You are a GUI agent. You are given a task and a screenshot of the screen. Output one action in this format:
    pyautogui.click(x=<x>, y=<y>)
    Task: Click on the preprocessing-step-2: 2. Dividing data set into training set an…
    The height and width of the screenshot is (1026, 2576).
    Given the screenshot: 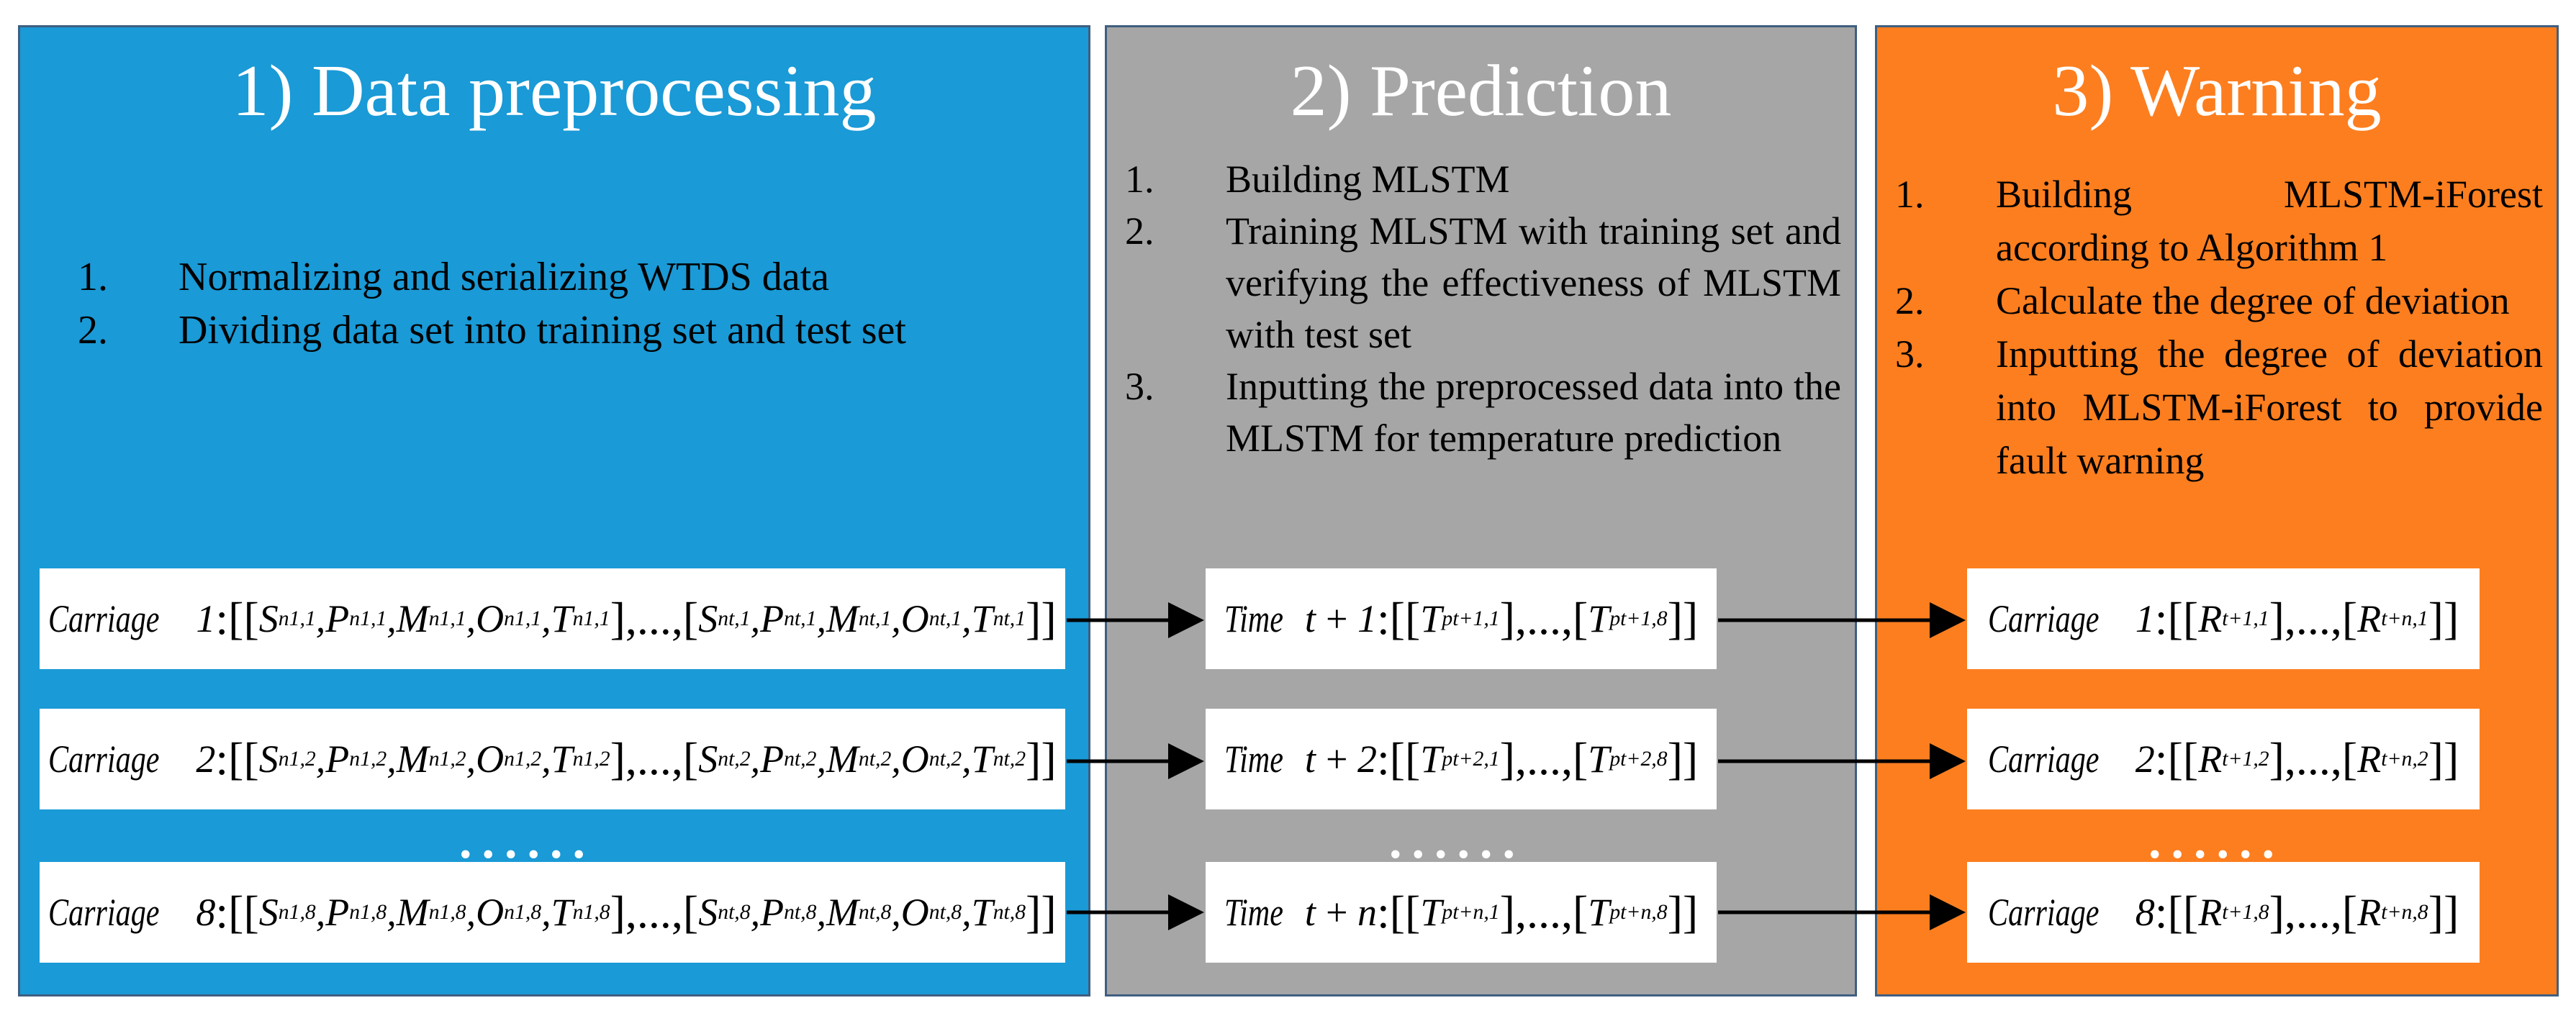 What is the action you would take?
    pyautogui.click(x=492, y=330)
    